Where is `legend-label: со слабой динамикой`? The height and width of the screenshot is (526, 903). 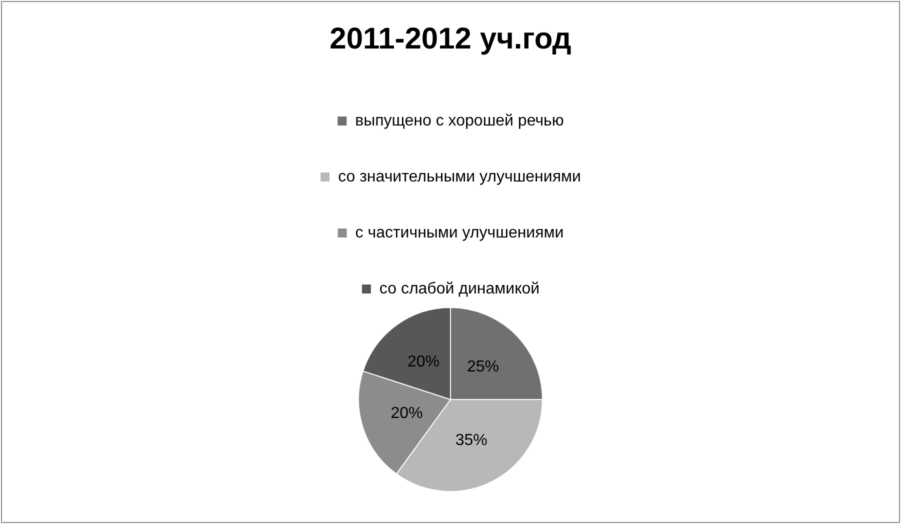
legend-label: со слабой динамикой is located at coordinates (459, 289).